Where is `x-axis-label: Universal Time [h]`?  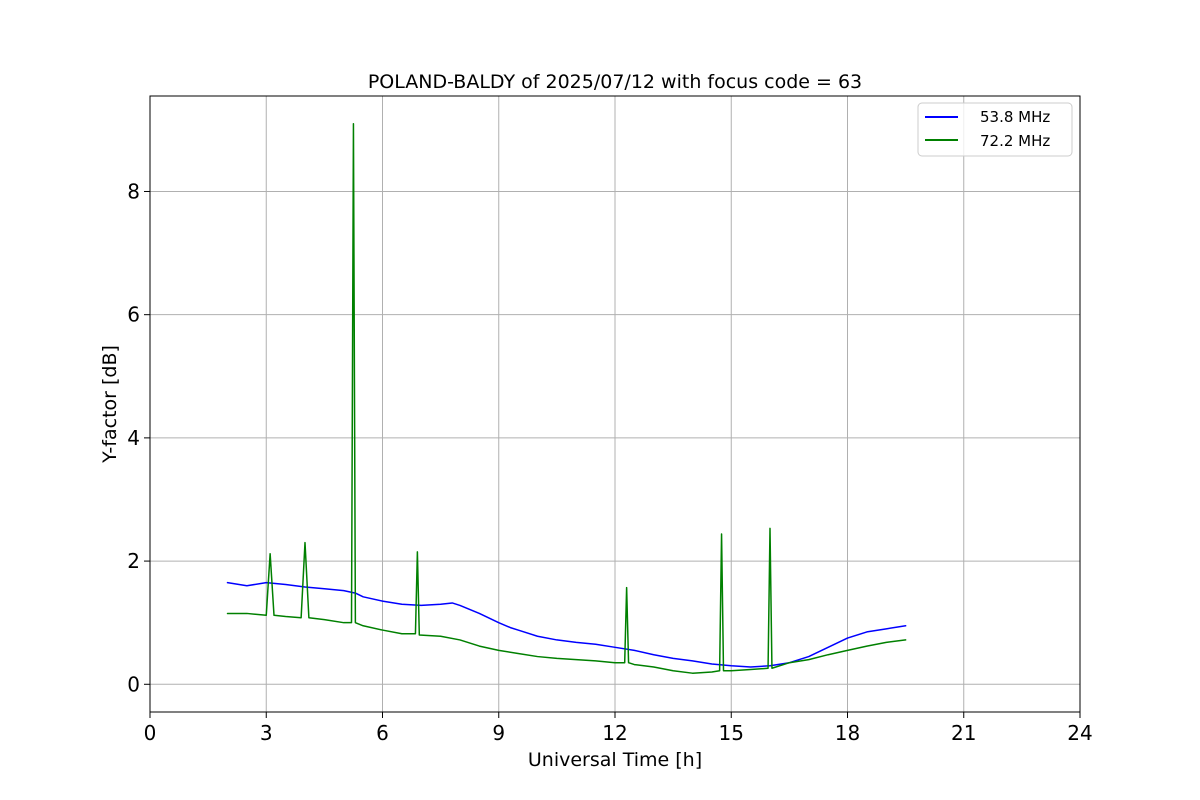
x-axis-label: Universal Time [h] is located at coordinates (615, 760).